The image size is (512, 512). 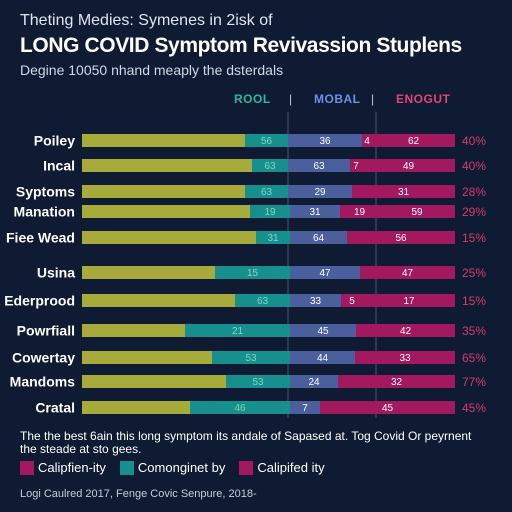 I want to click on legend-label: Calipifed ity, so click(x=291, y=467).